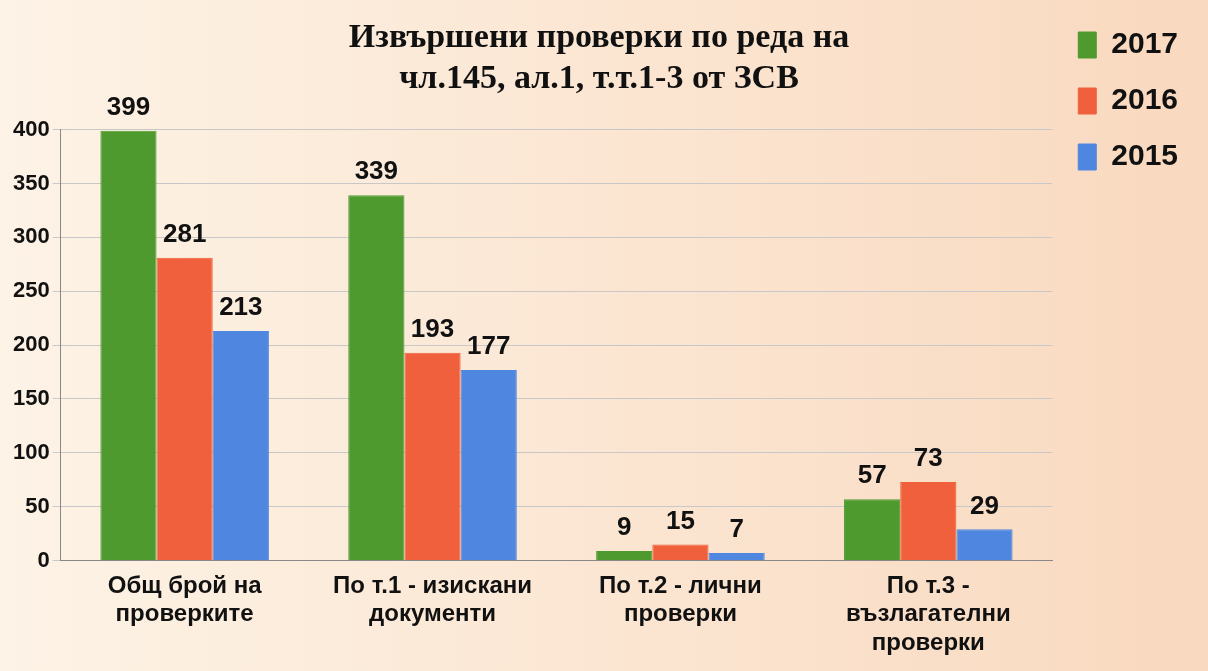 This screenshot has width=1208, height=671. What do you see at coordinates (432, 327) in the screenshot?
I see `data-label: 193` at bounding box center [432, 327].